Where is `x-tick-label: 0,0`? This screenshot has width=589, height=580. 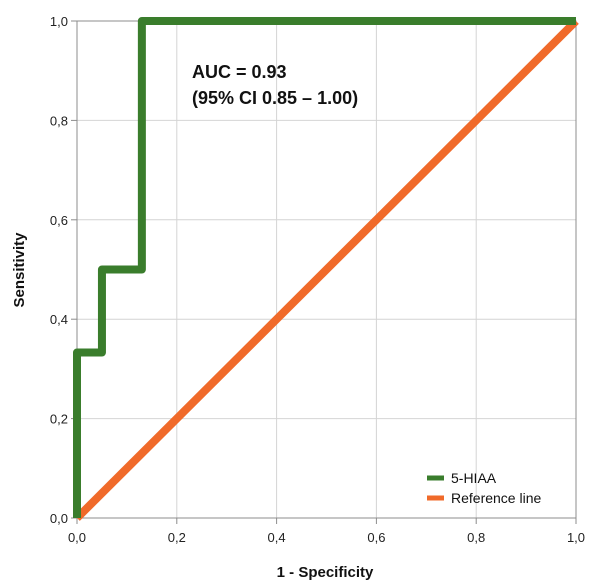 x-tick-label: 0,0 is located at coordinates (77, 537).